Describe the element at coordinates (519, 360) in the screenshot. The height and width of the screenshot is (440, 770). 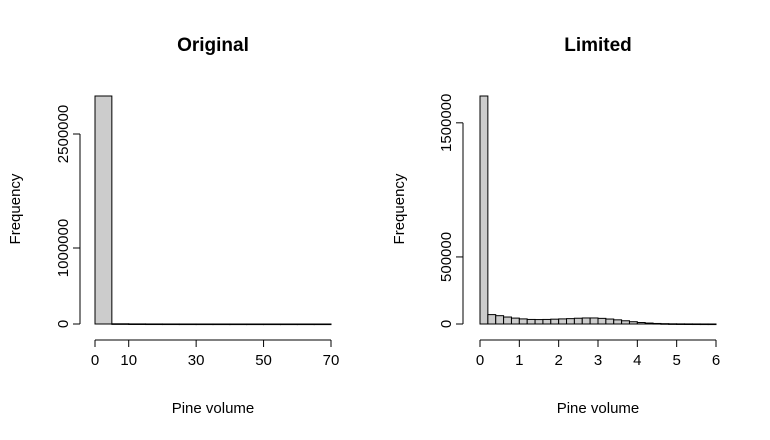
I see `x-tick-label: 1` at that location.